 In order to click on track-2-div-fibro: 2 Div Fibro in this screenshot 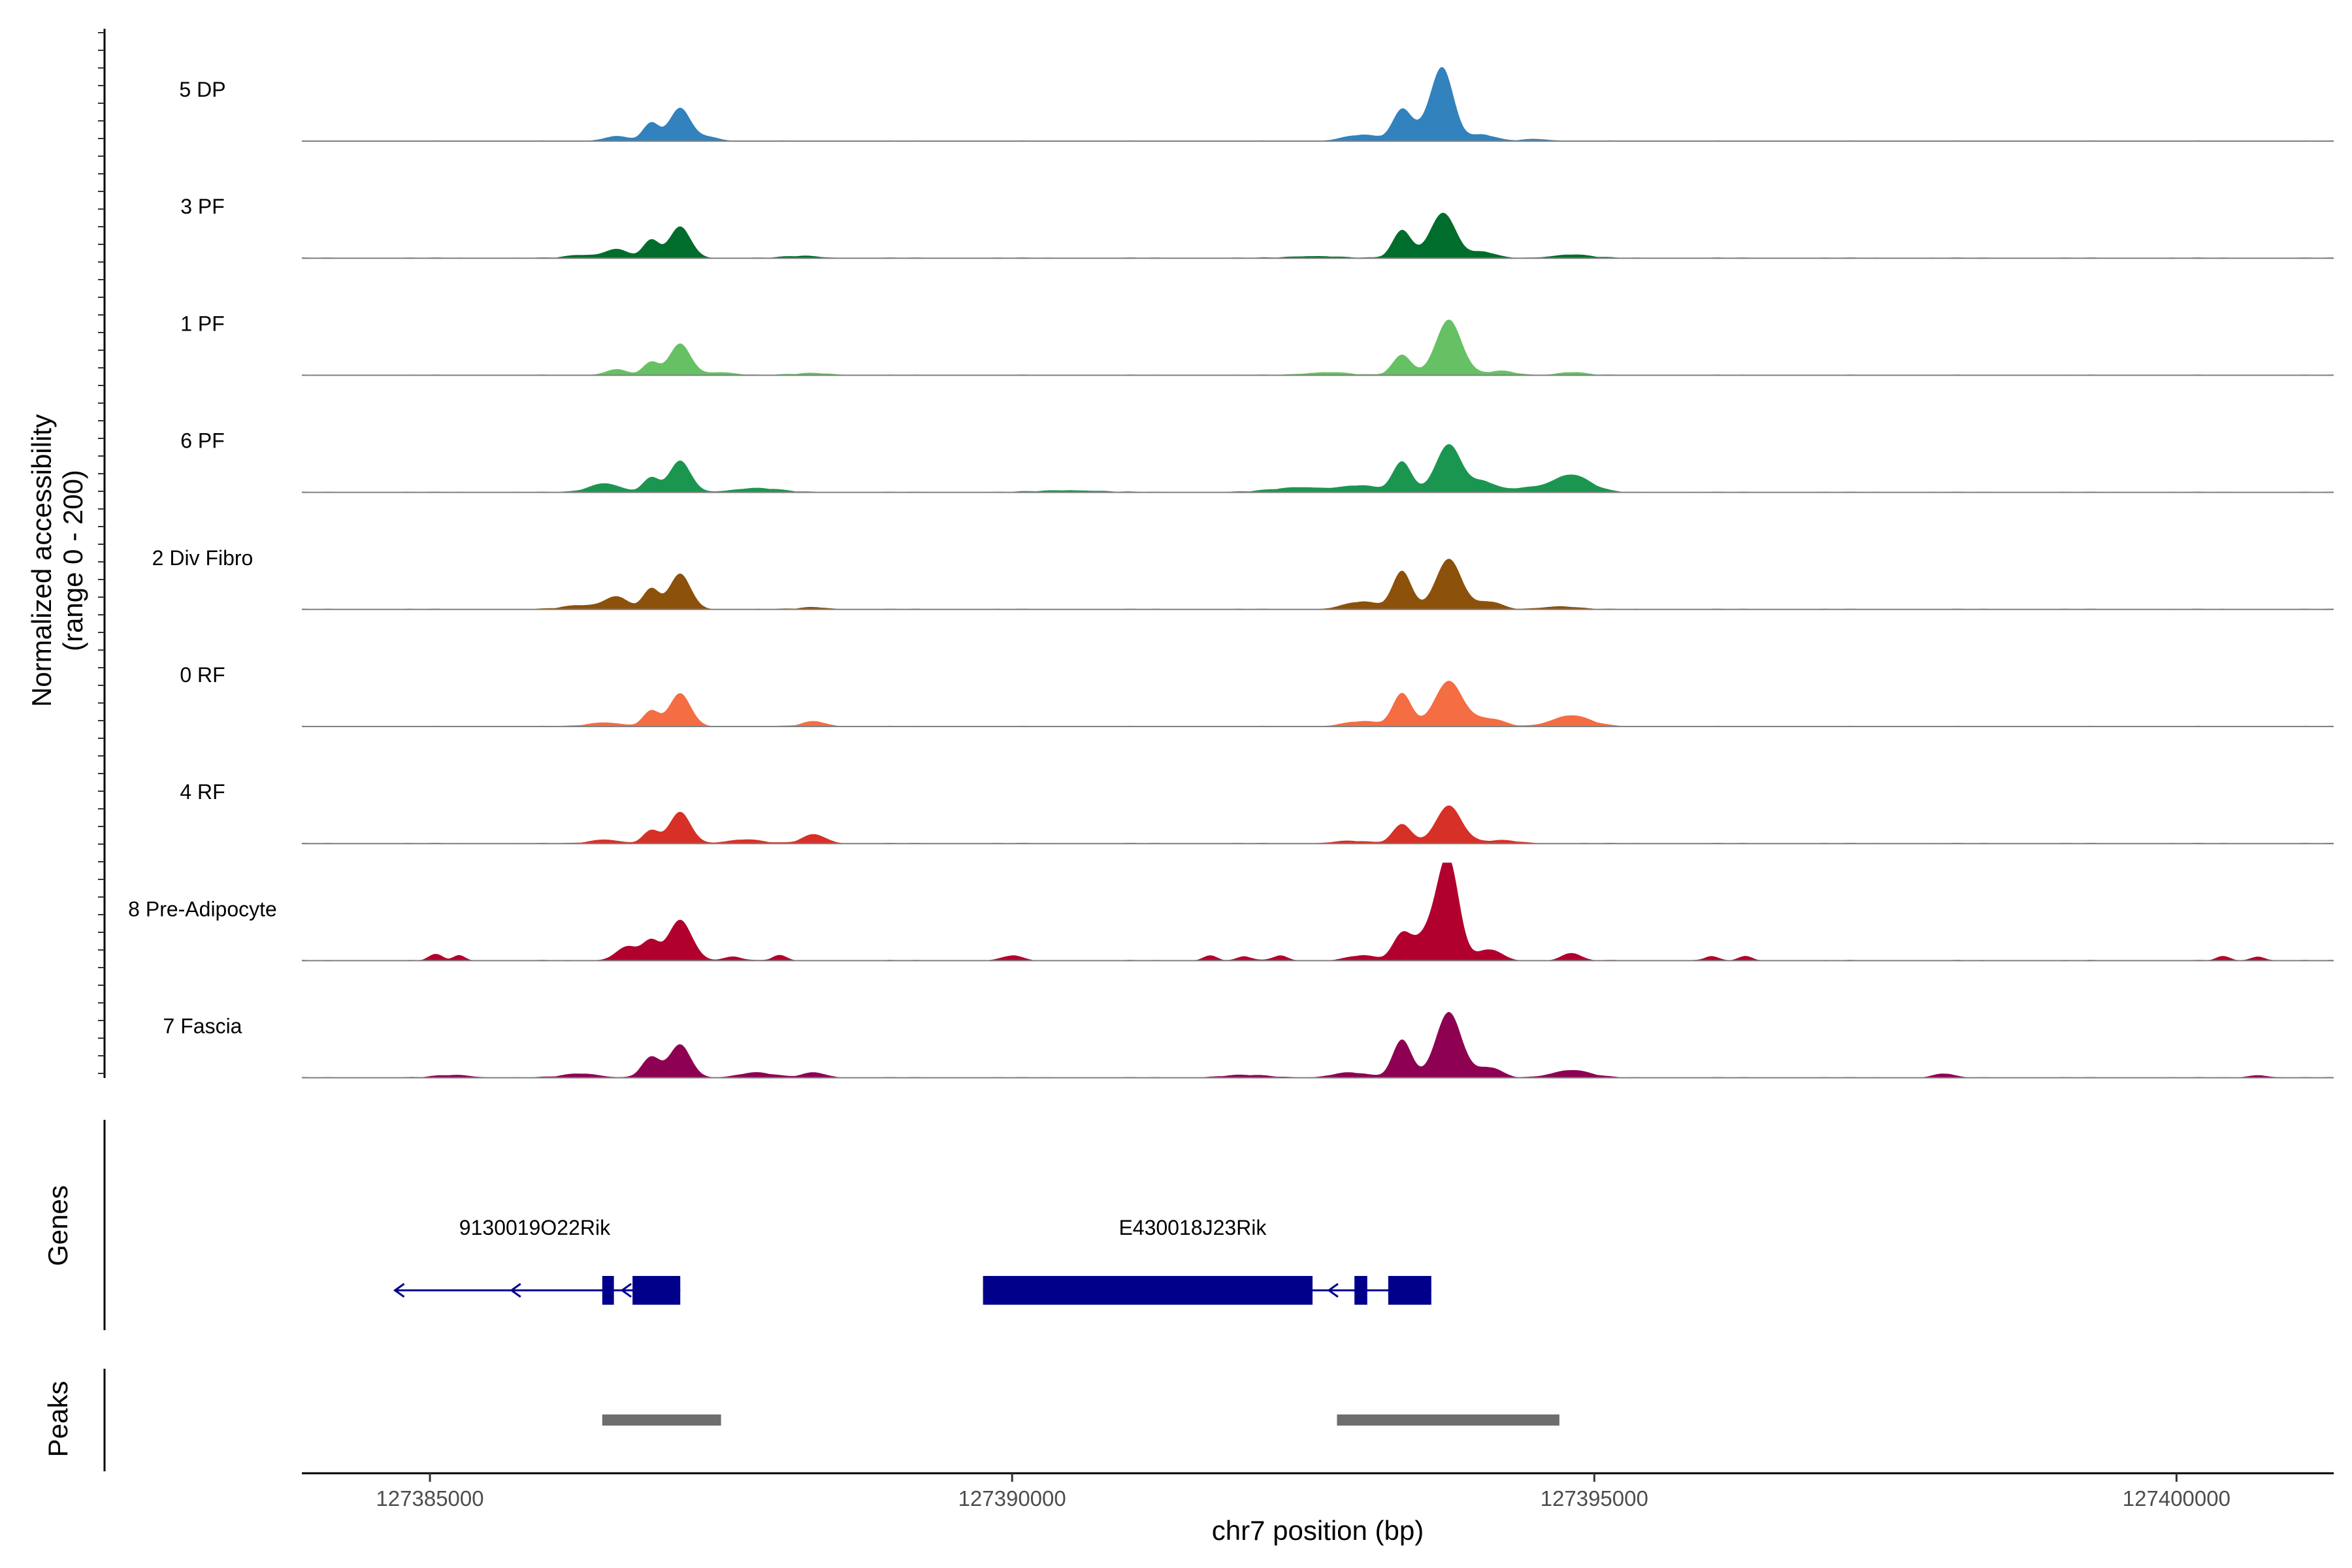, I will do `click(1243, 578)`.